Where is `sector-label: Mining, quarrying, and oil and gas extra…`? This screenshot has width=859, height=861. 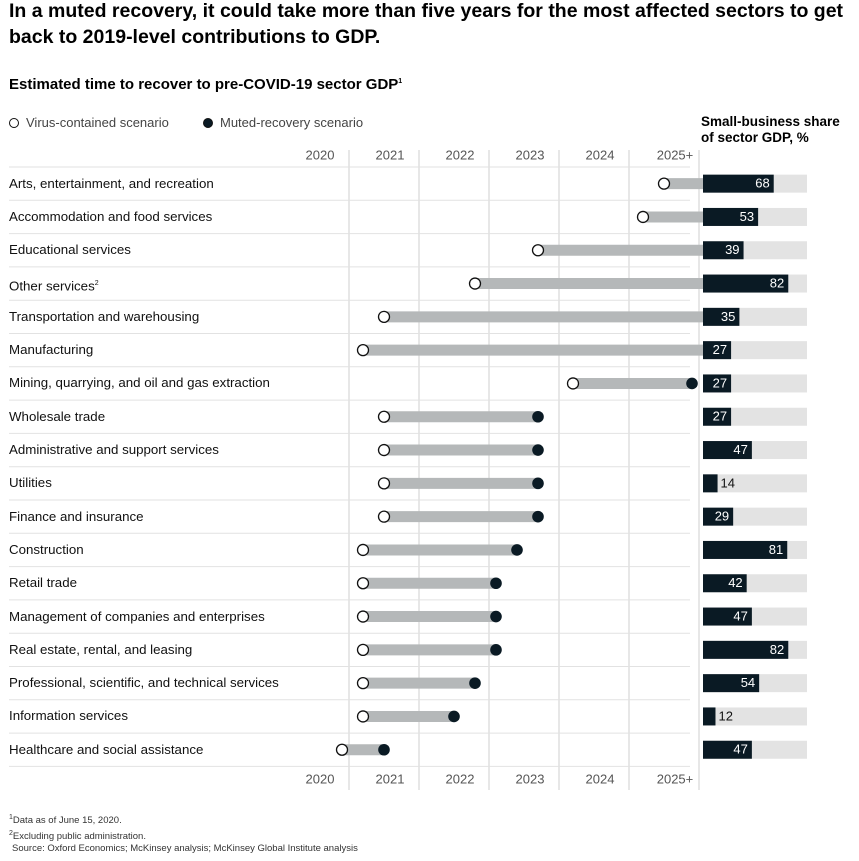 sector-label: Mining, quarrying, and oil and gas extra… is located at coordinates (139, 383).